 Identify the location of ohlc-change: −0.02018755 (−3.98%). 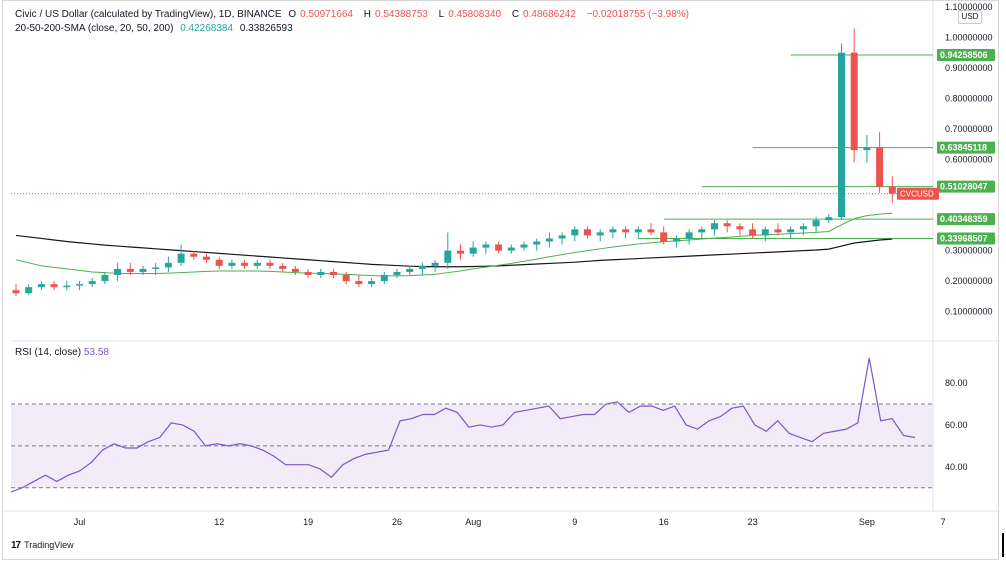
(637, 14).